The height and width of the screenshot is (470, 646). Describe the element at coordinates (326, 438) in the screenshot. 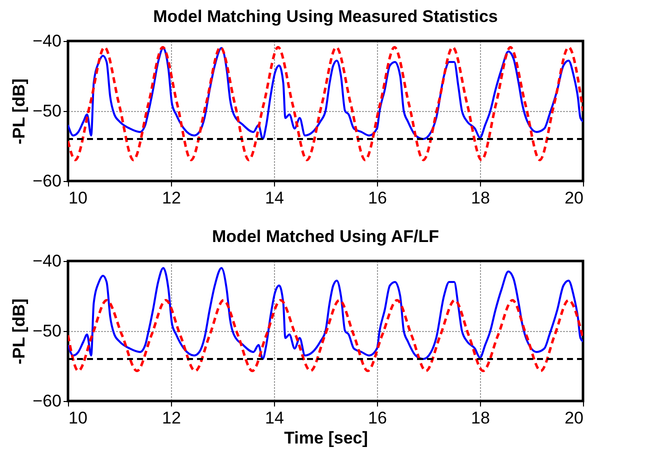

I see `x-axis-title: Time [sec]` at that location.